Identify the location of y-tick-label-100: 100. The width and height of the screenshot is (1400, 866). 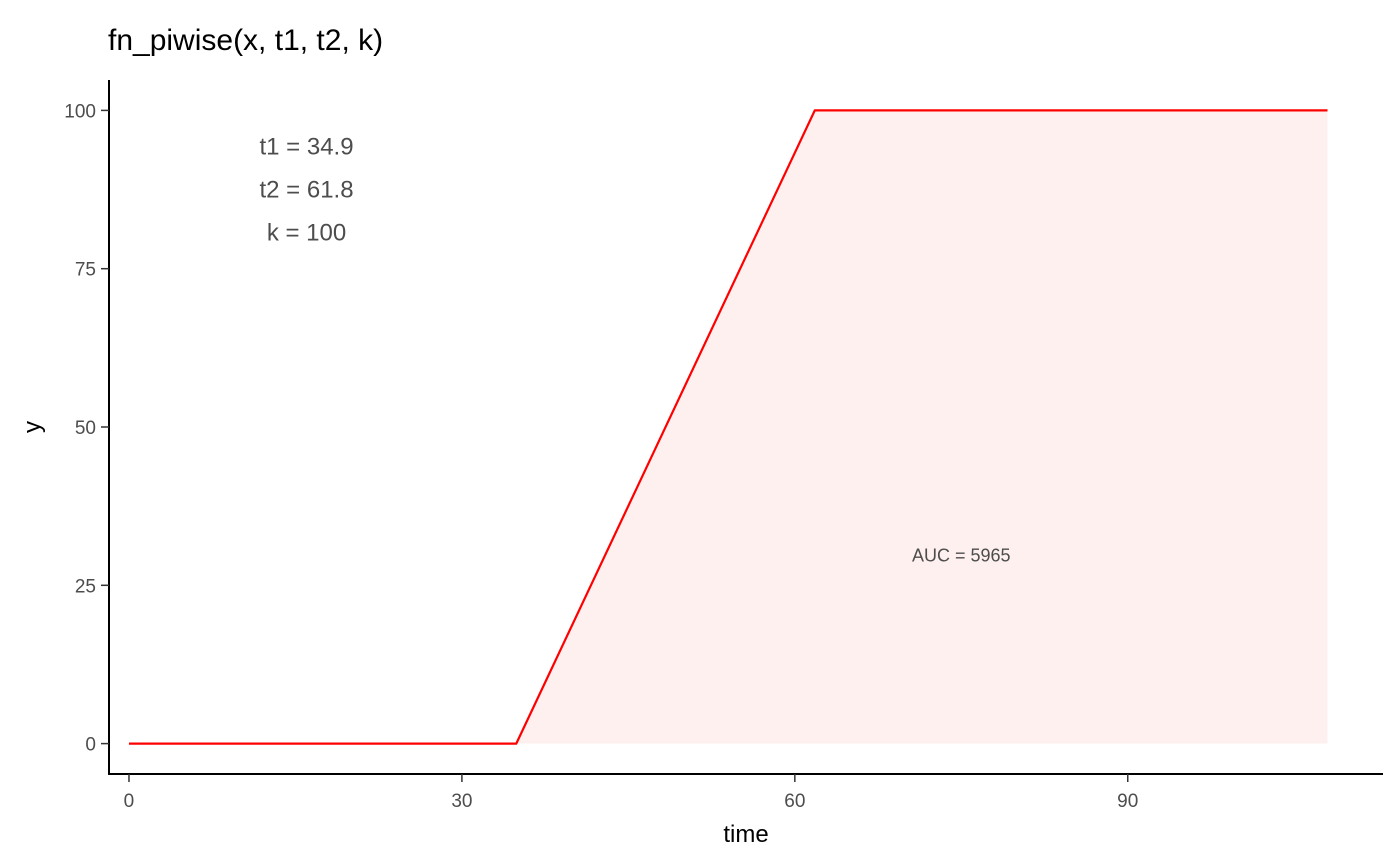
(80, 111).